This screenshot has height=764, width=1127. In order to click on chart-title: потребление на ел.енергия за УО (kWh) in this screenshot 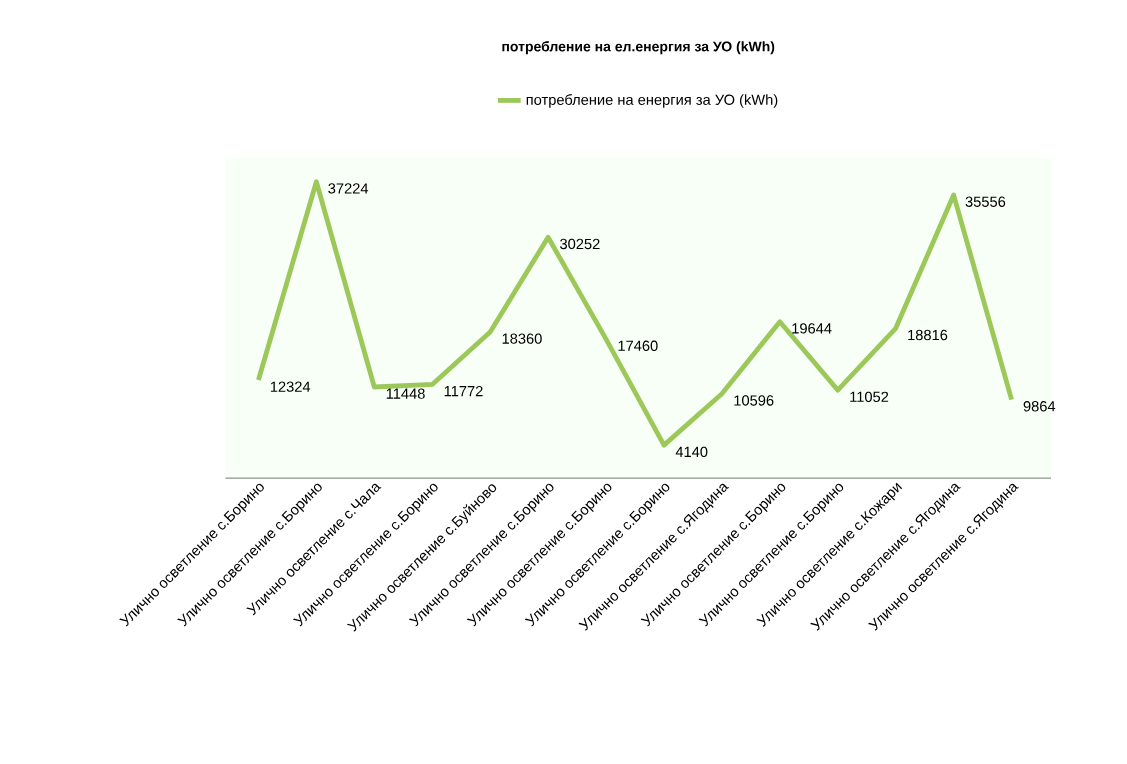, I will do `click(638, 47)`.